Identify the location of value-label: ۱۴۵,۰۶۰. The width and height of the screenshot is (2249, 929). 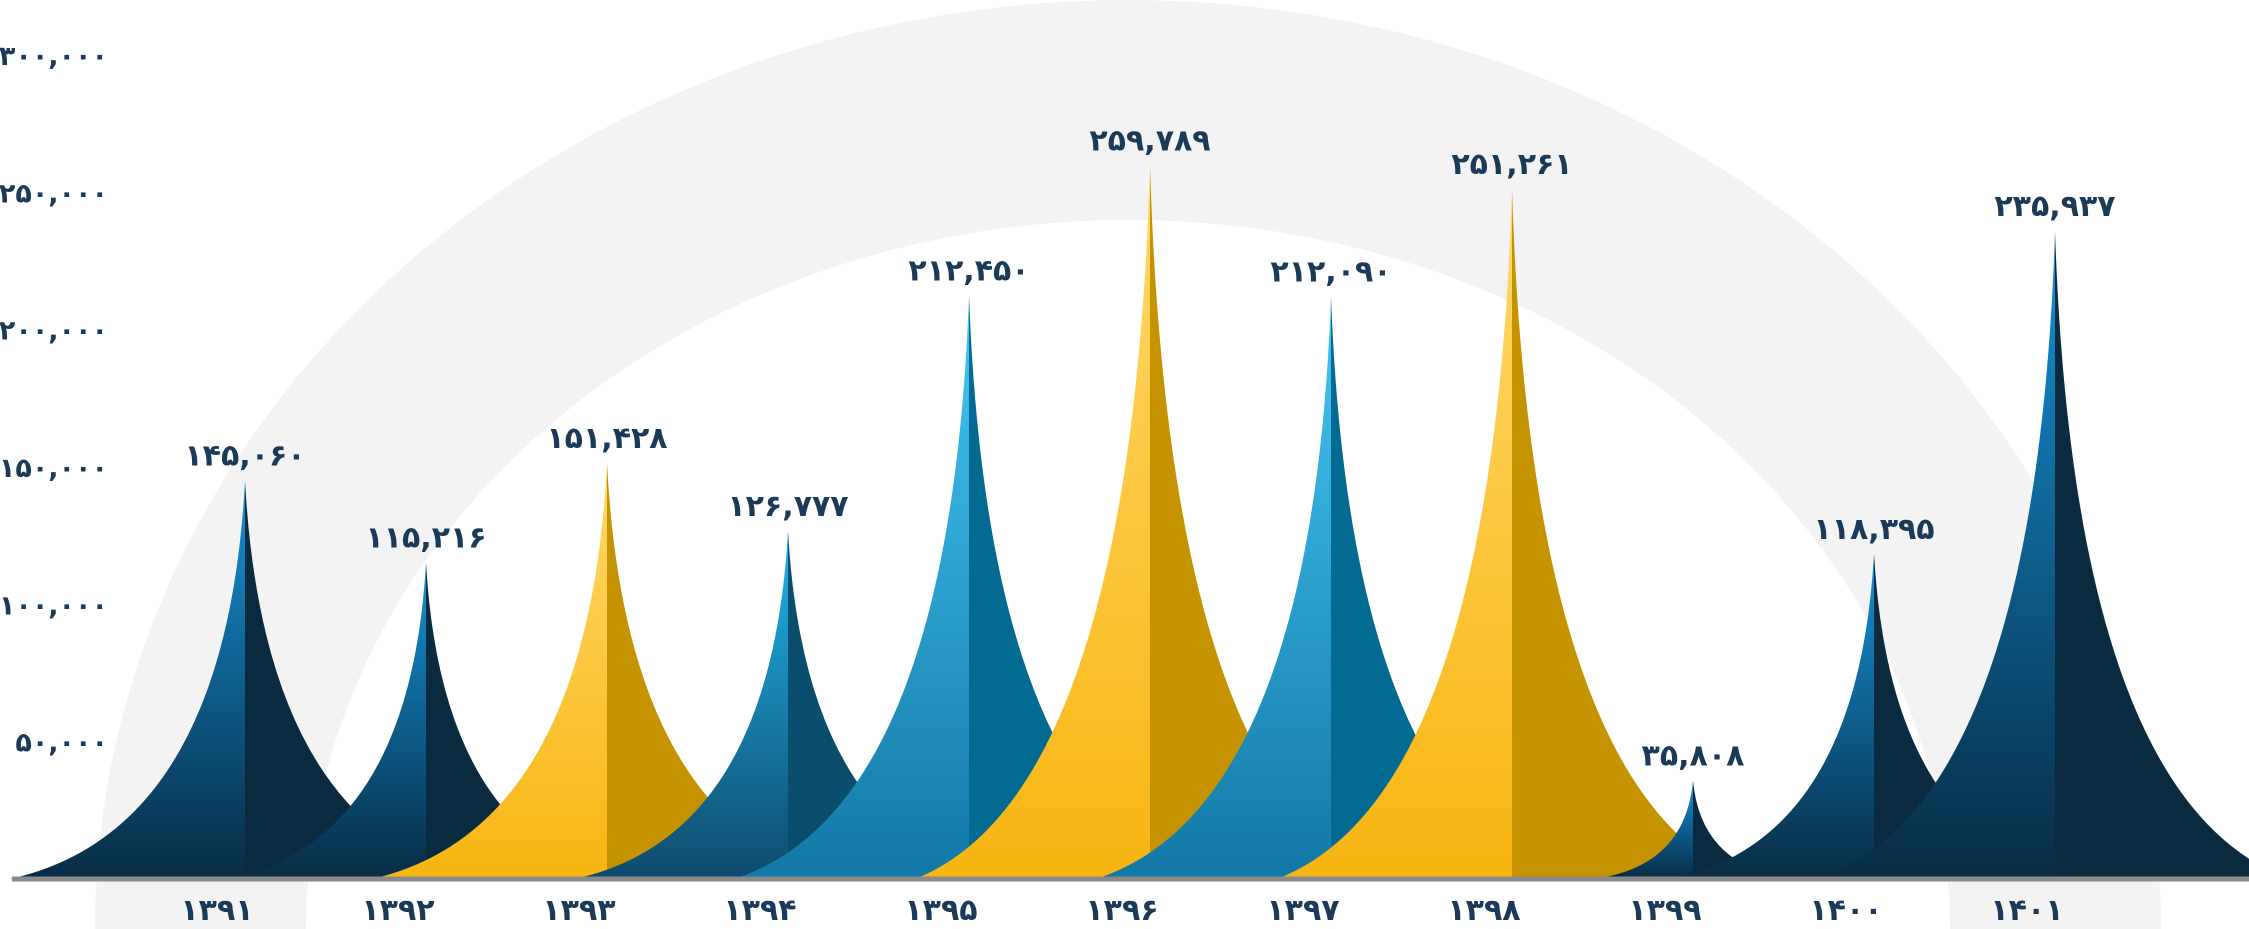
(244, 456).